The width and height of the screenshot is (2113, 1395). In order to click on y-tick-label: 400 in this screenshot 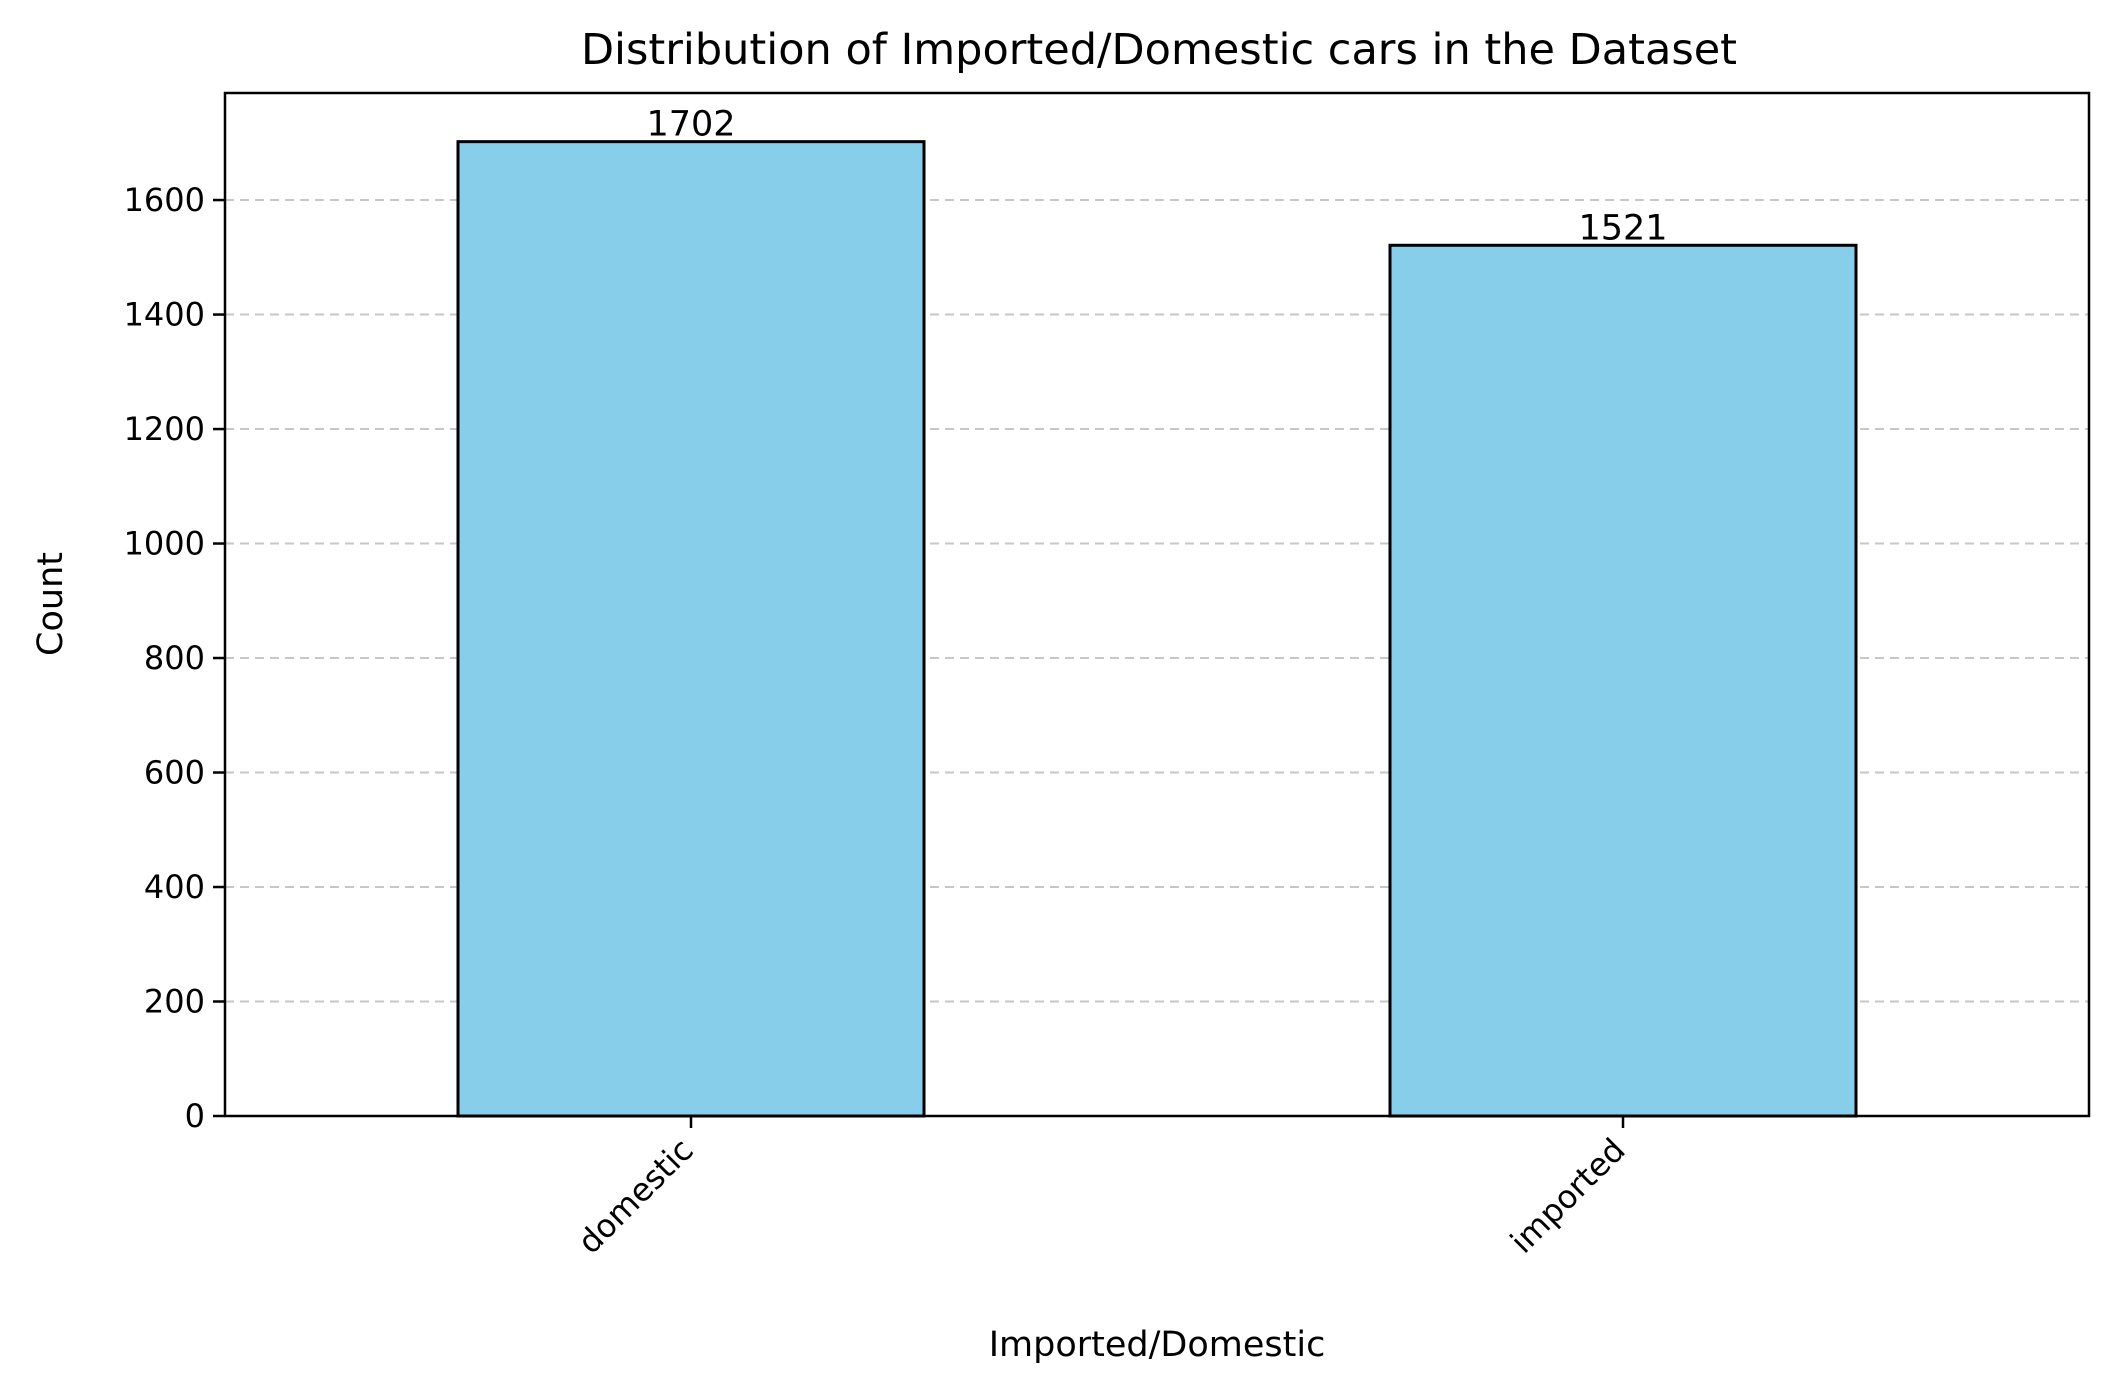, I will do `click(174, 887)`.